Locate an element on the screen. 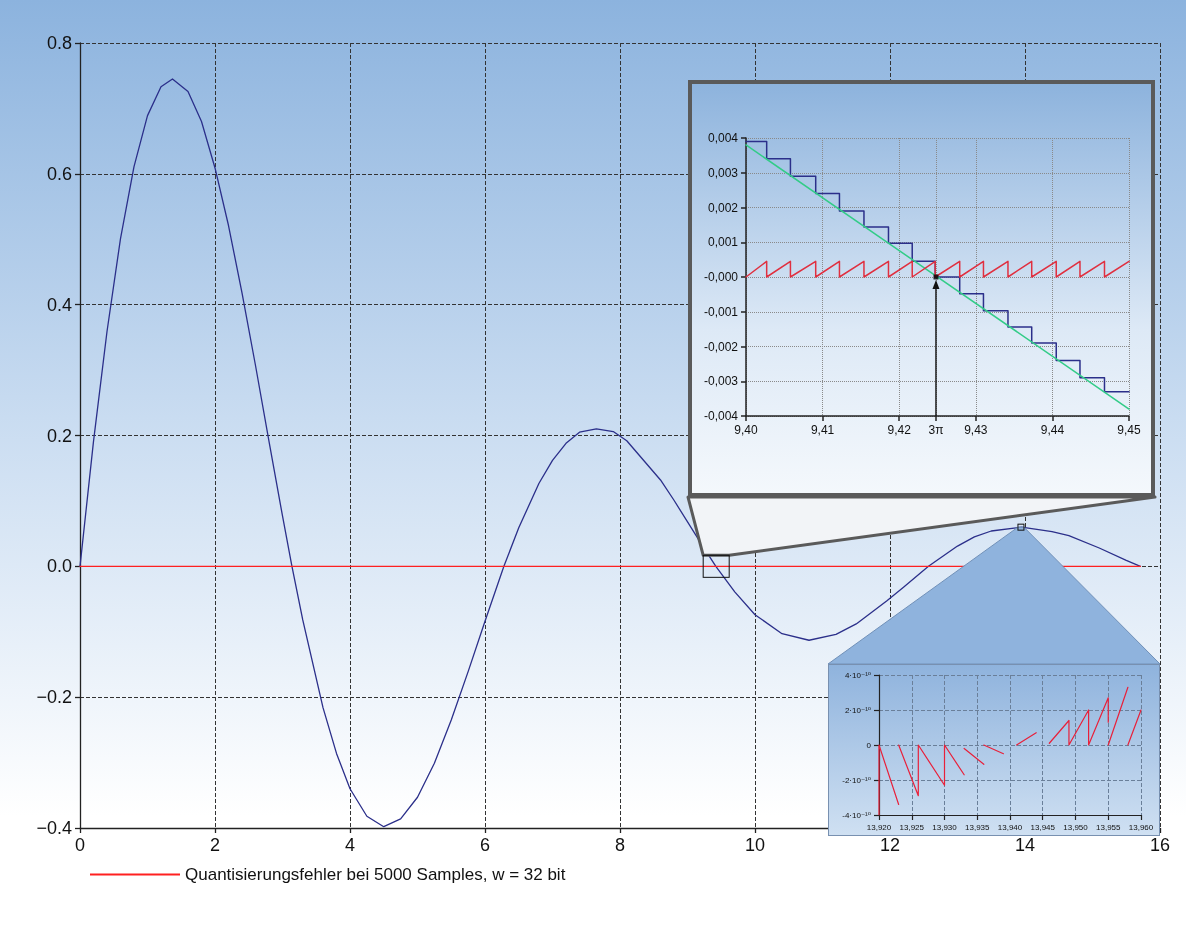 This screenshot has height=928, width=1186. x-tick-label: 9,40 is located at coordinates (746, 430).